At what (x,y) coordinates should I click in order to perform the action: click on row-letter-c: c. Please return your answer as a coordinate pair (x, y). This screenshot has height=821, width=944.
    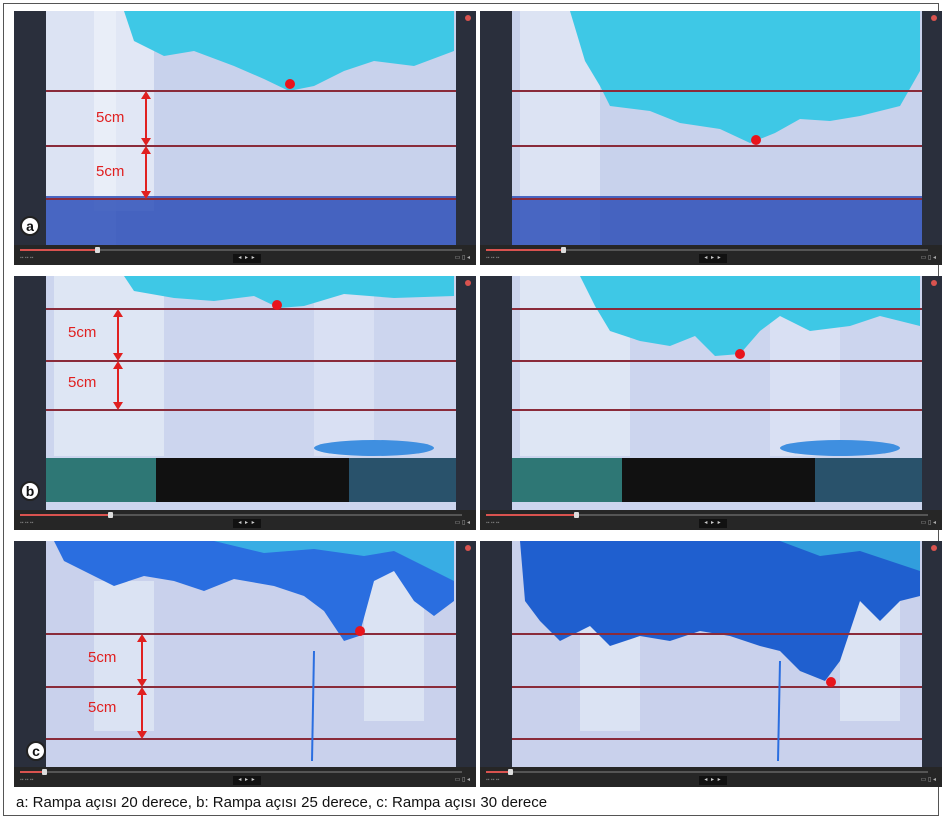
    Looking at the image, I should click on (36, 751).